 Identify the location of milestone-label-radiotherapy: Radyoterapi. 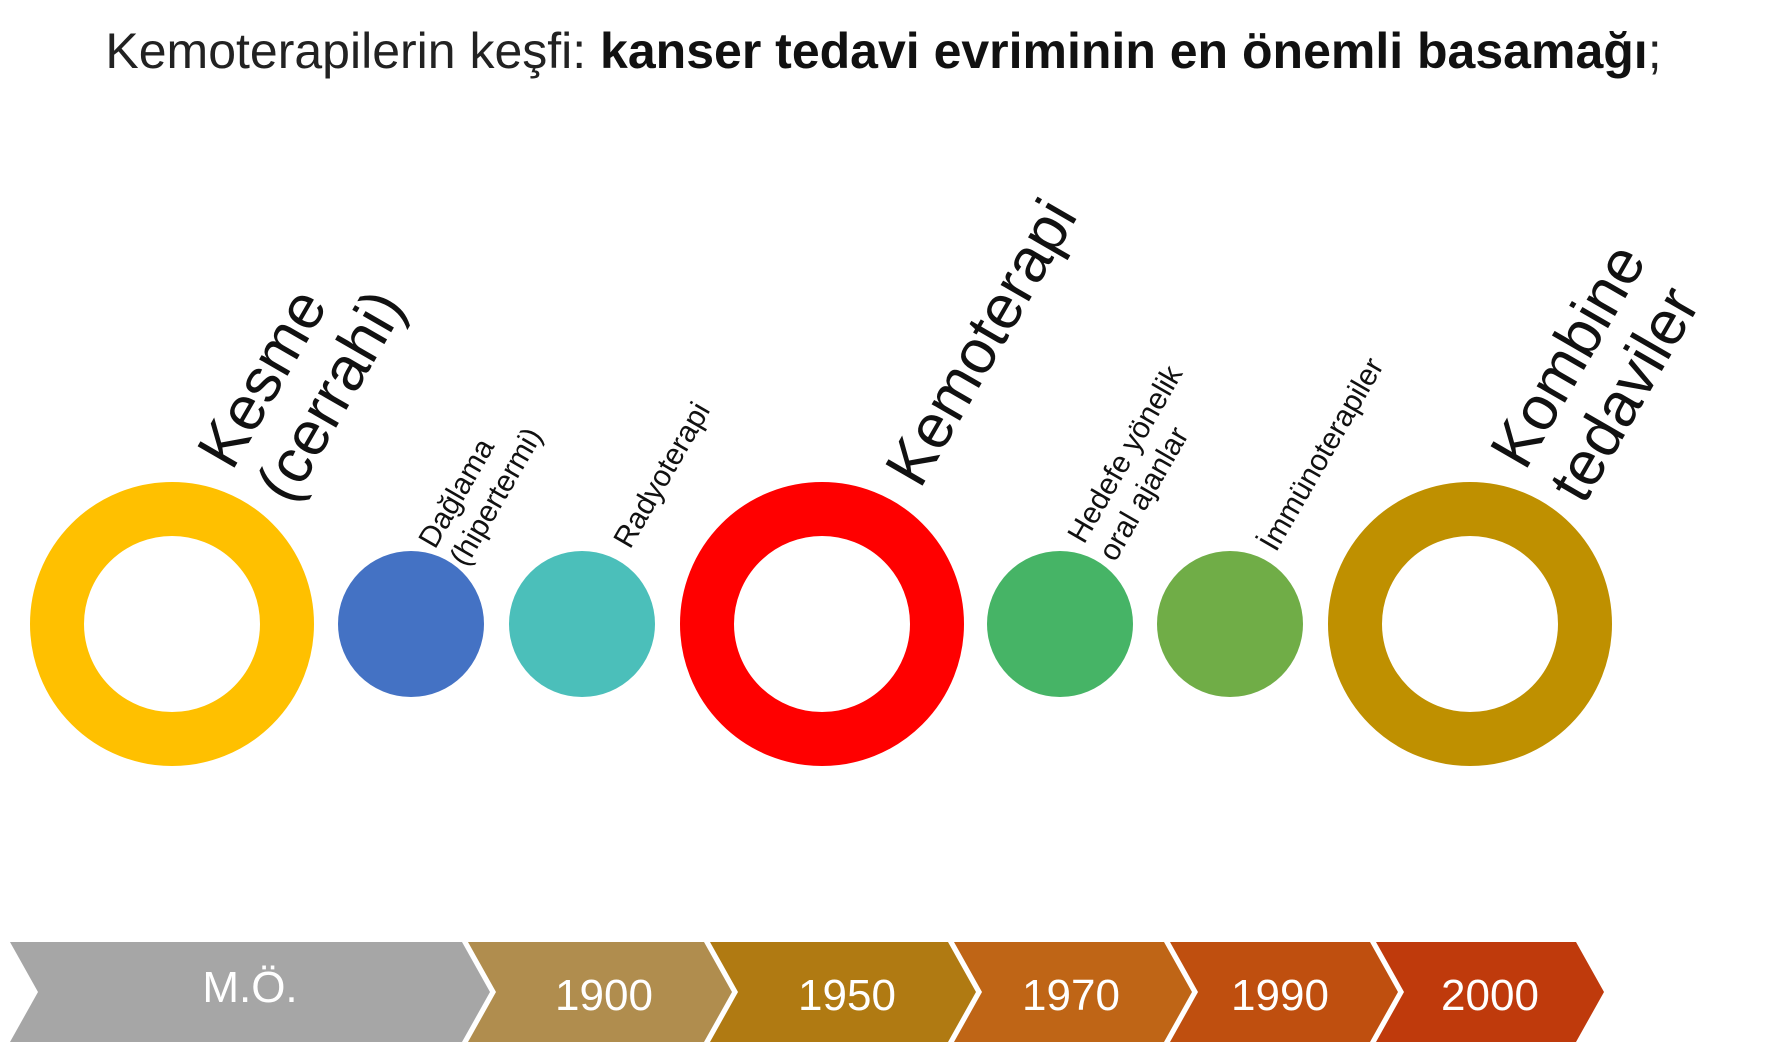
(661, 475).